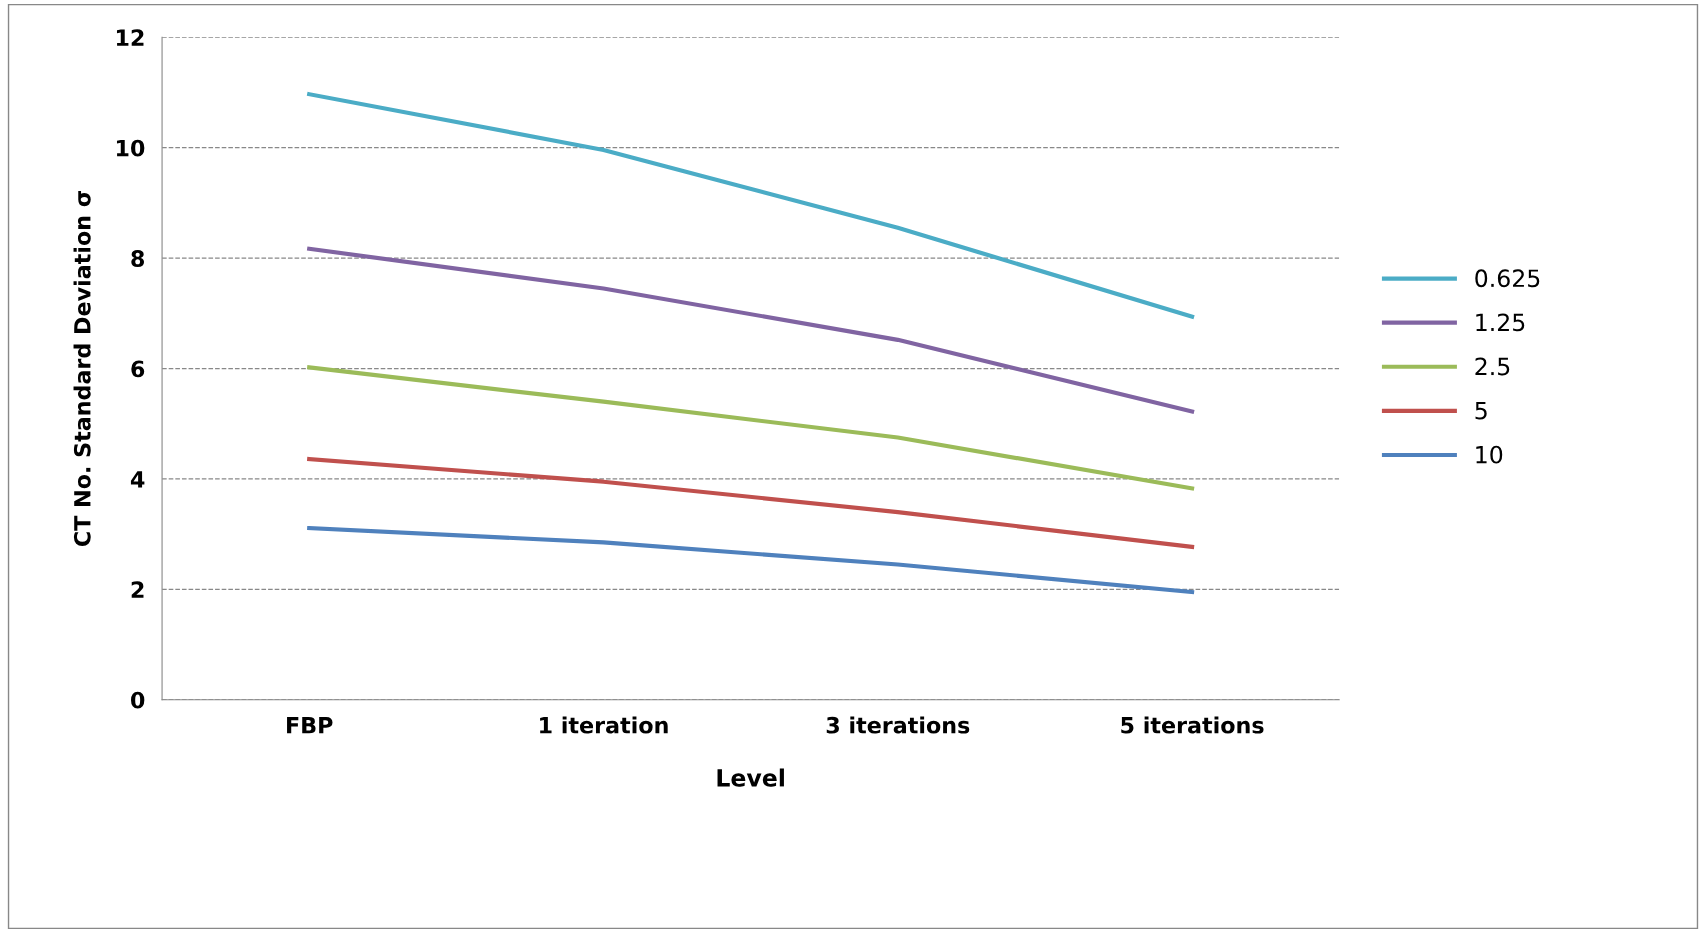 This screenshot has width=1706, height=933. Describe the element at coordinates (1507, 278) in the screenshot. I see `legend-label: 0.625` at that location.